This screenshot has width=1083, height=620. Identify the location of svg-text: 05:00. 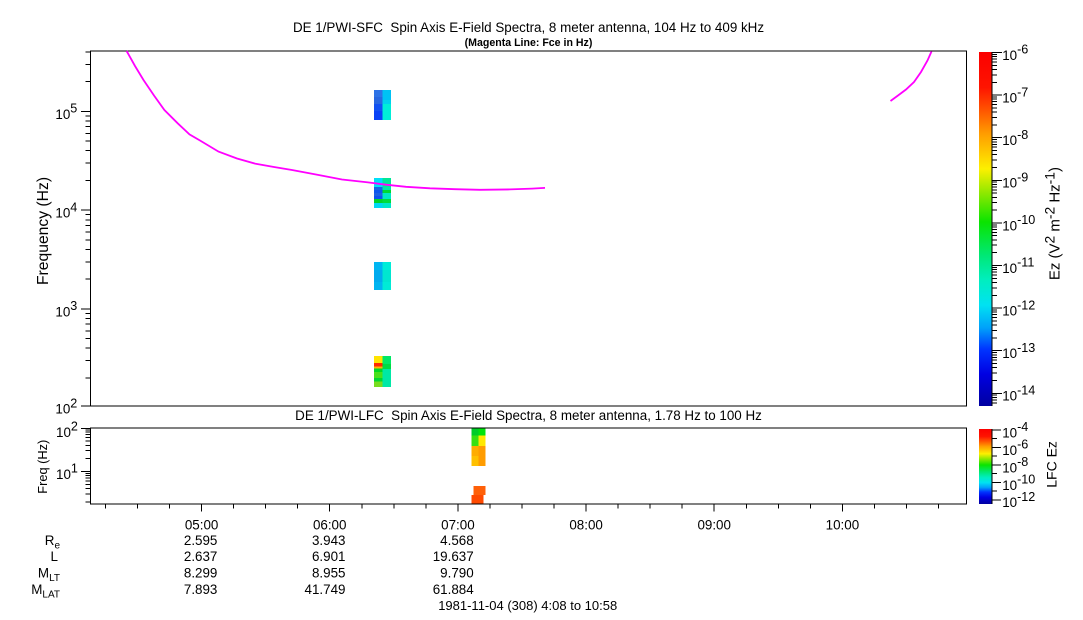
(202, 525).